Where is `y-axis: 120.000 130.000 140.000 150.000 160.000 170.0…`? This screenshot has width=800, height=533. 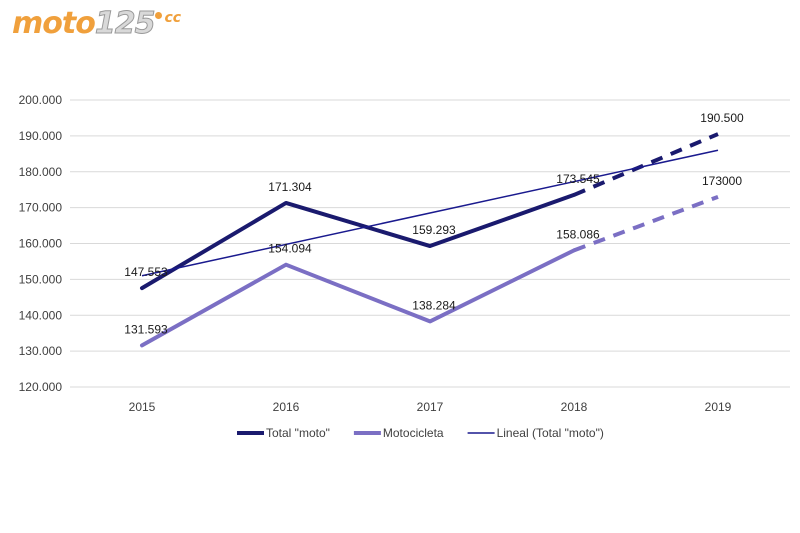 y-axis: 120.000 130.000 140.000 150.000 160.000 170.0… is located at coordinates (41, 243).